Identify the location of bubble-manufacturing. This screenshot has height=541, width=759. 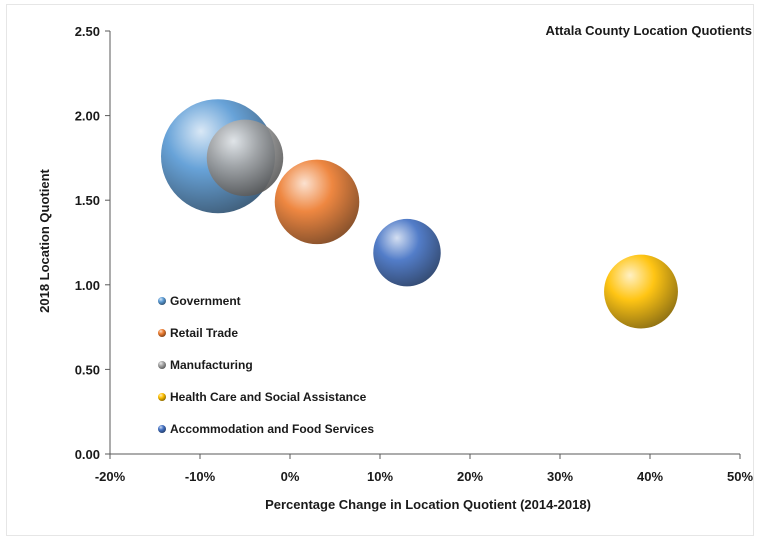
(245, 158).